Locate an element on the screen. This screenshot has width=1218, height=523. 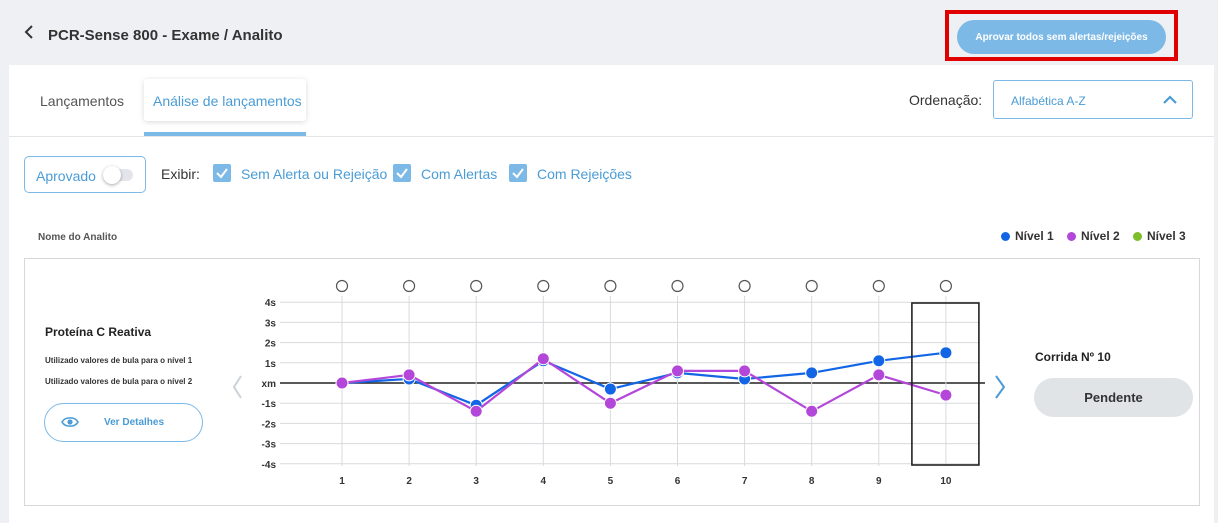
analyte-name: Proteína C Reativa is located at coordinates (98, 332).